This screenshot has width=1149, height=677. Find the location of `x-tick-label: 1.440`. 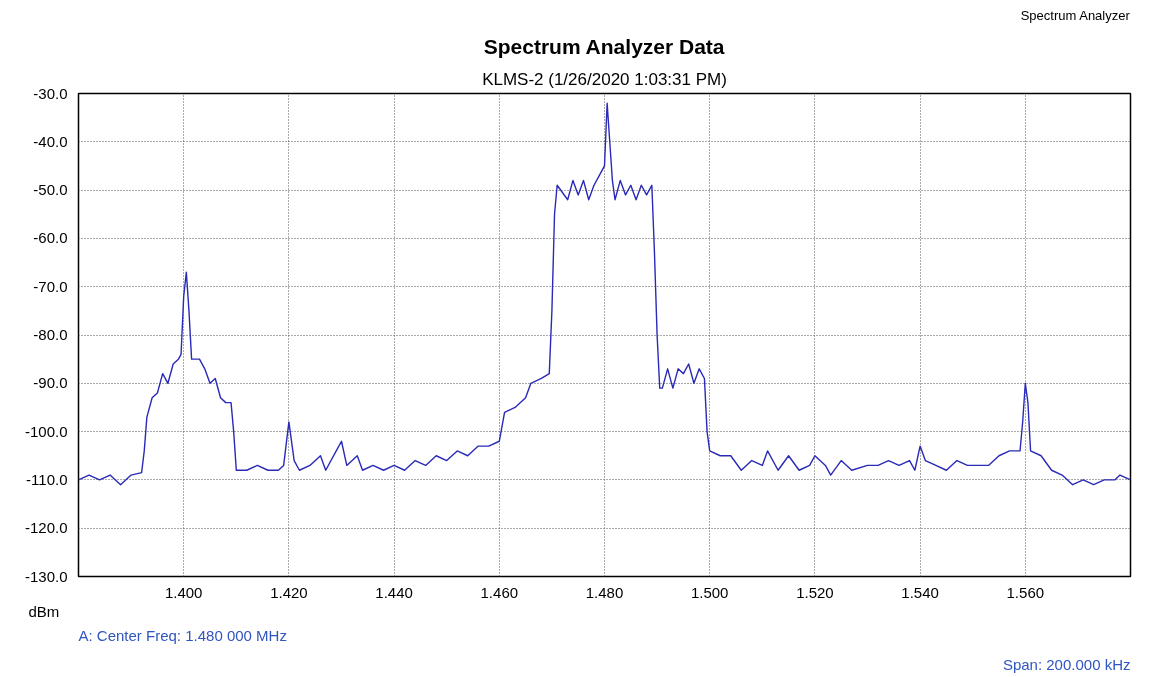

x-tick-label: 1.440 is located at coordinates (394, 592).